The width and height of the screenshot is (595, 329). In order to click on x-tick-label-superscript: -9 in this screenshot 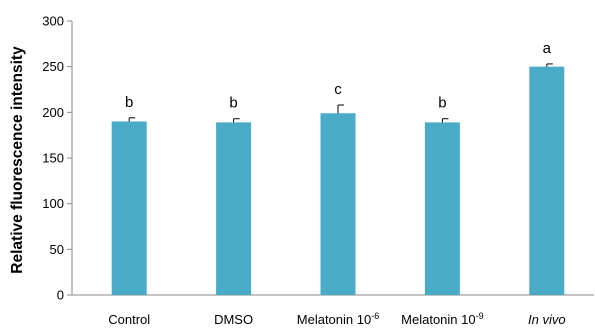, I will do `click(480, 316)`.